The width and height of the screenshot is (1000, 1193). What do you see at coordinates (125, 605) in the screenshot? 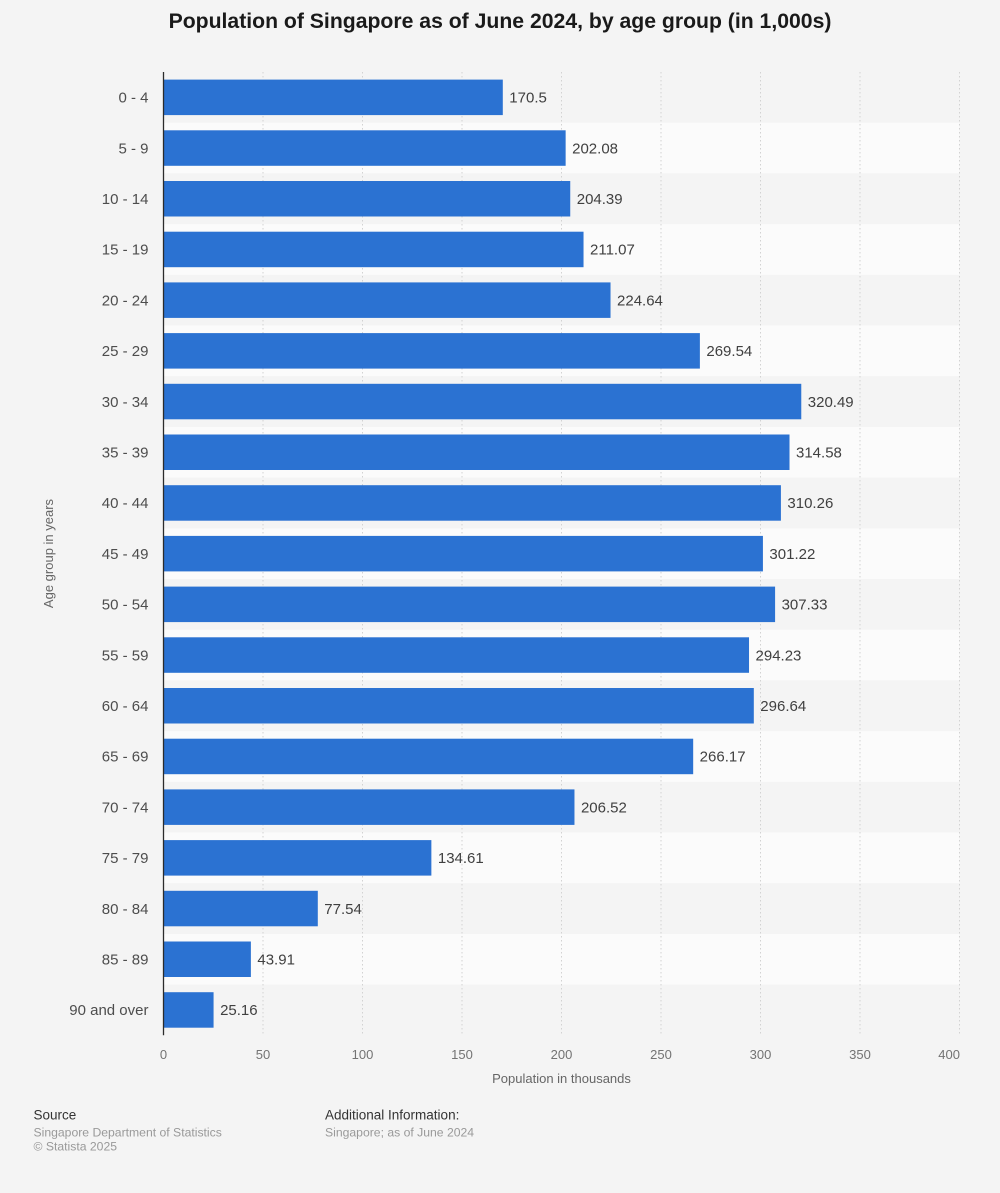
I see `svg-text: 50 - 54` at bounding box center [125, 605].